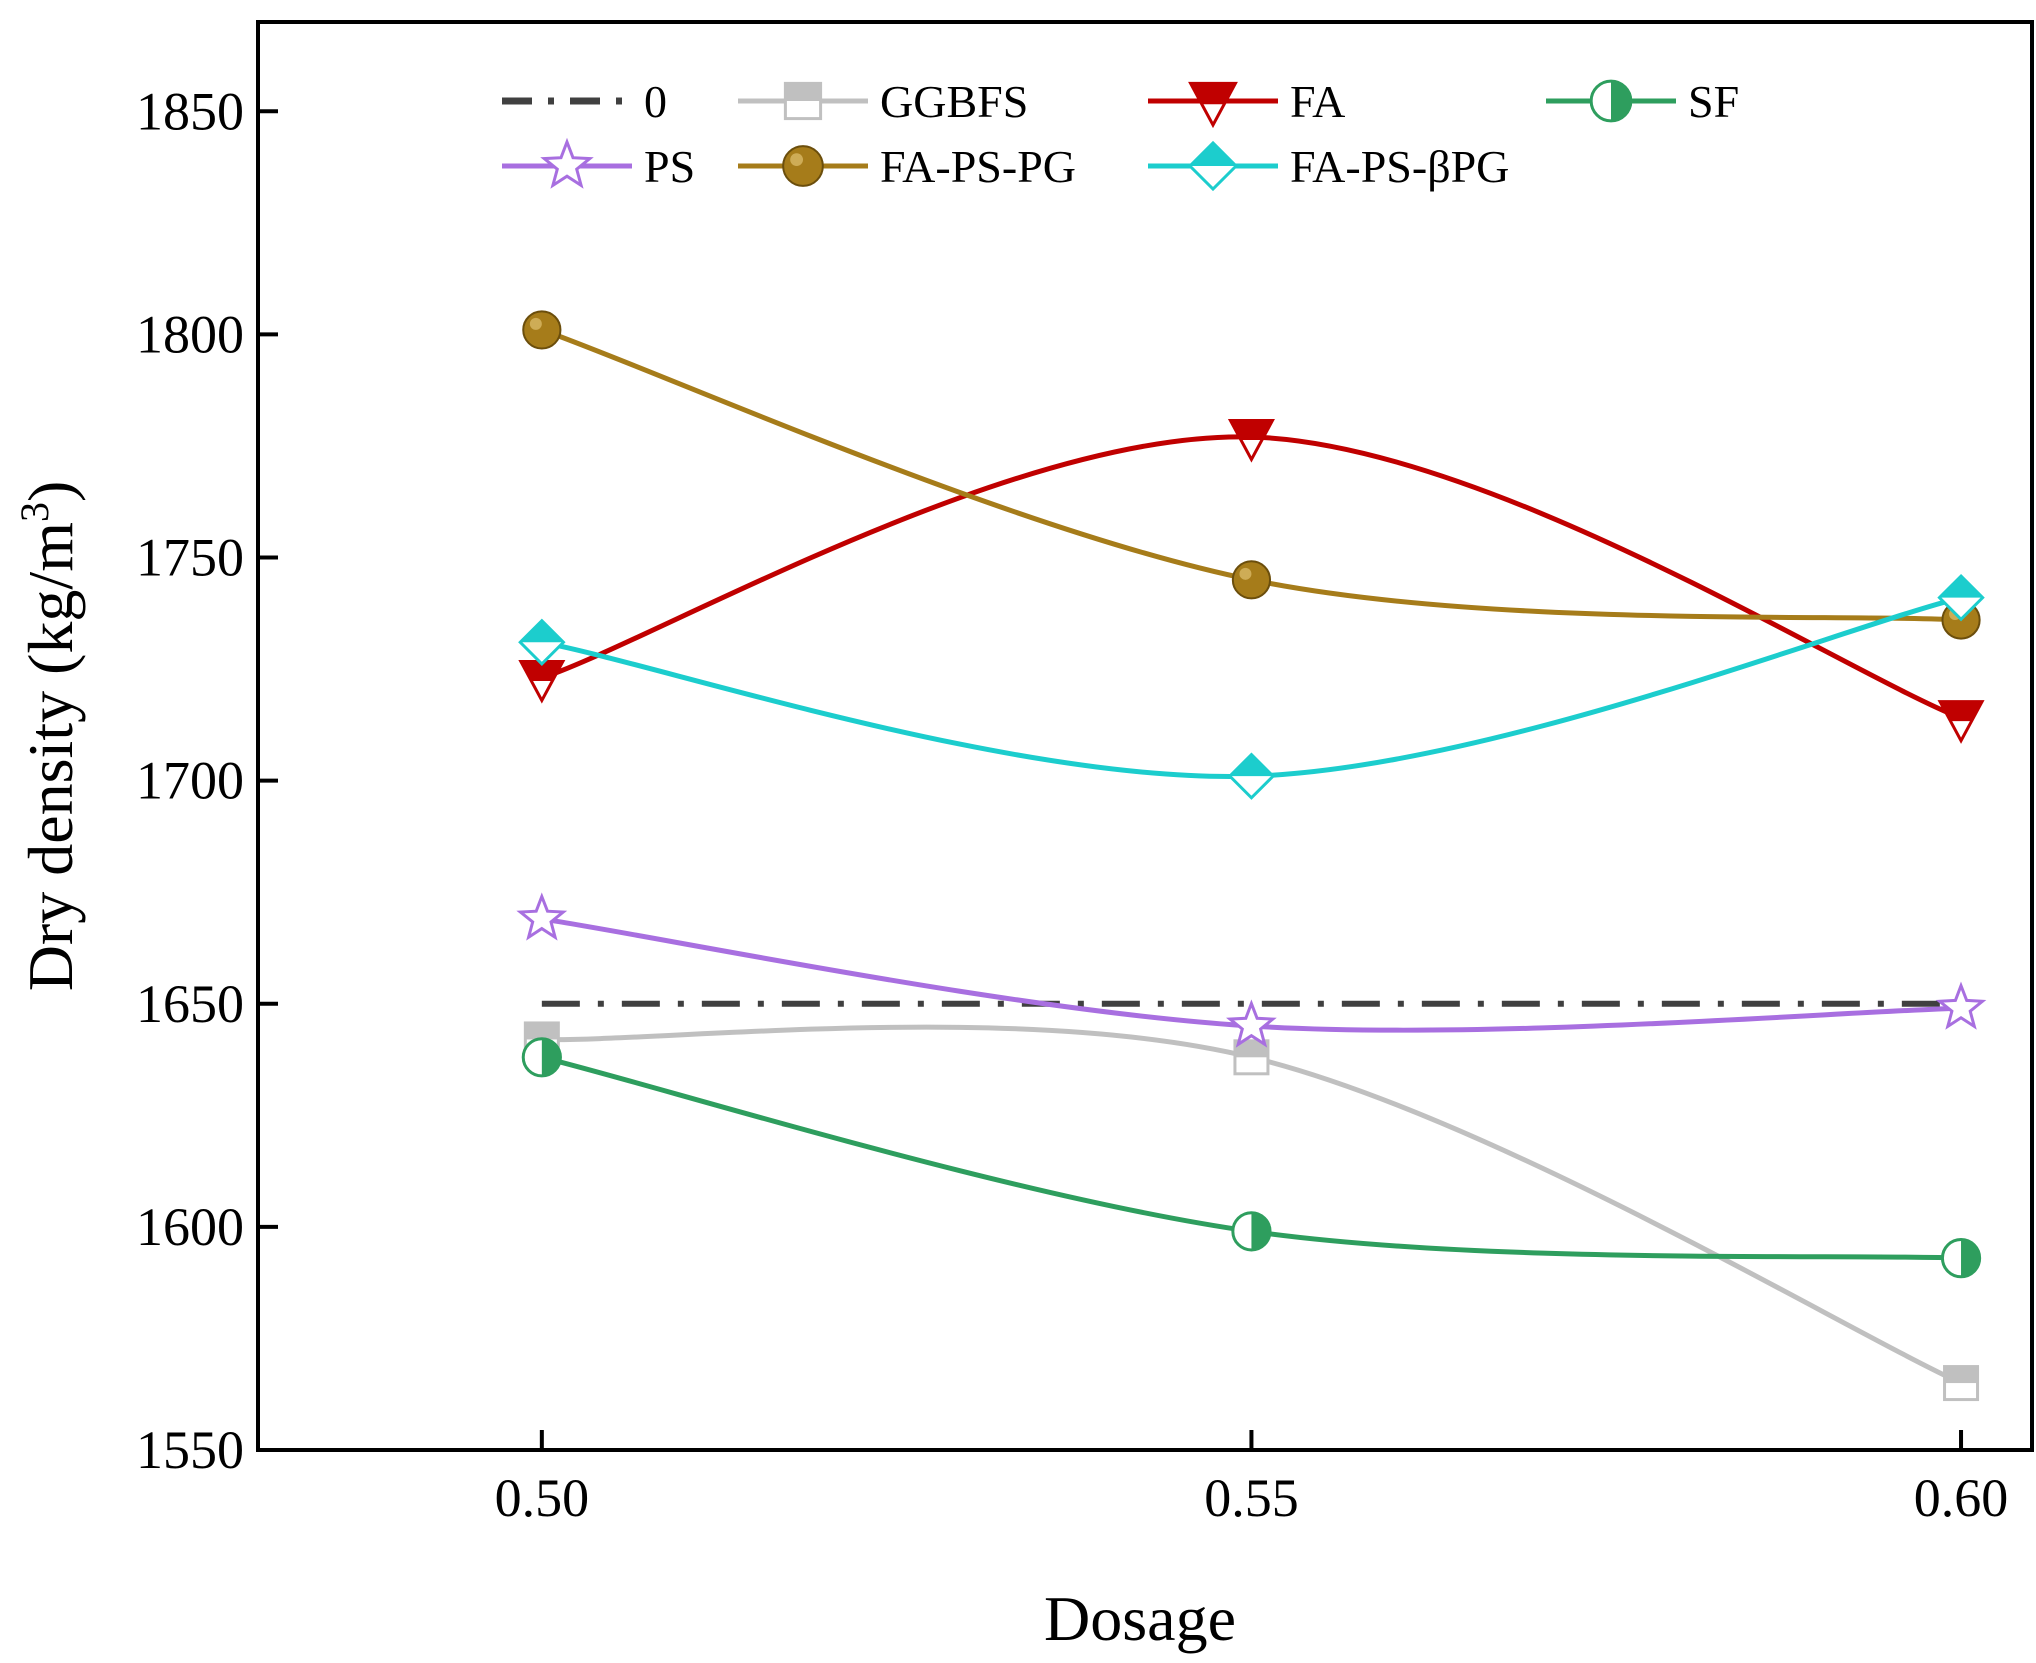 The image size is (2036, 1663). What do you see at coordinates (1642, 101) in the screenshot?
I see `legend-item: SF` at bounding box center [1642, 101].